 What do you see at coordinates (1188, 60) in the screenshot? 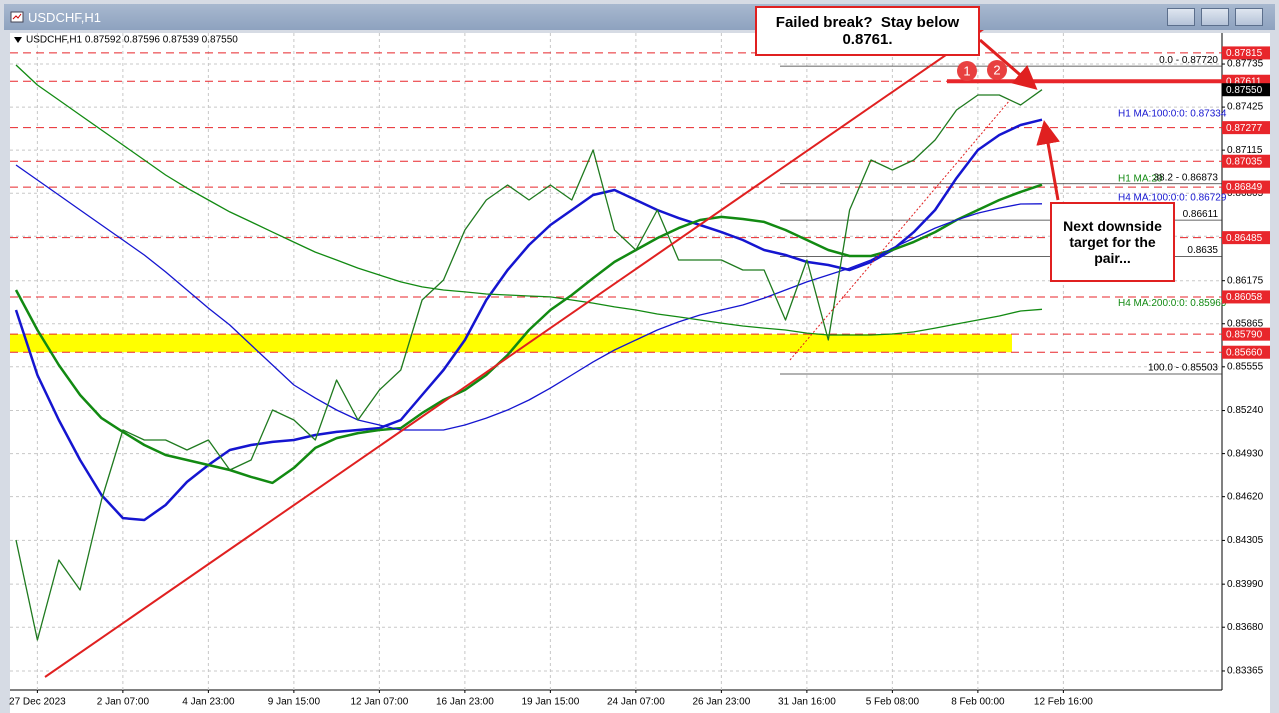
I see `fib-label: 0.0 - 0.87720` at bounding box center [1188, 60].